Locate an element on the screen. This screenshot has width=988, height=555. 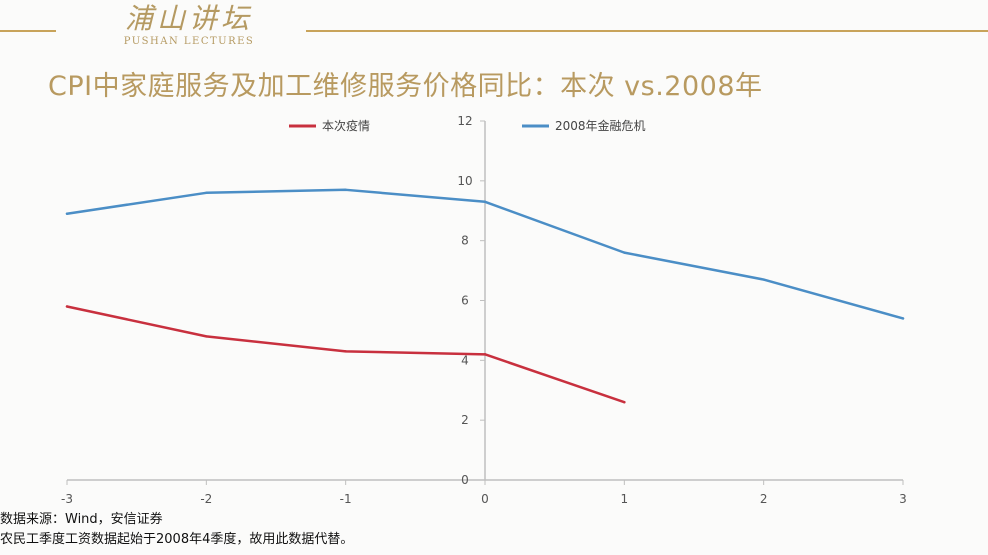
y-tick-label: 8 is located at coordinates (465, 241).